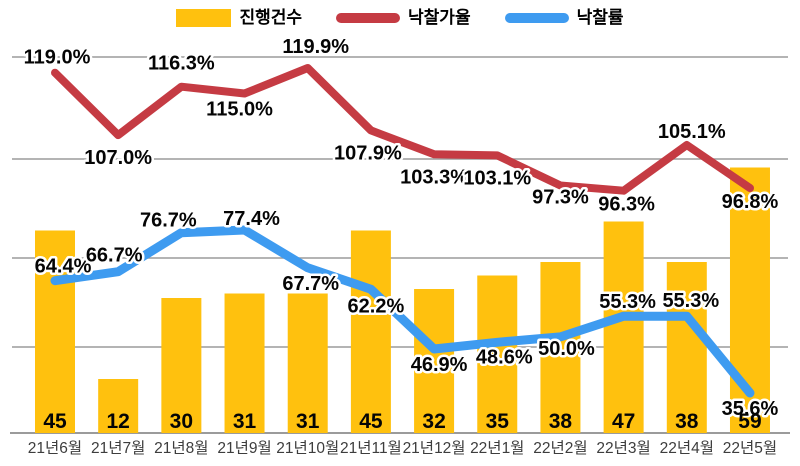 The image size is (800, 466). What do you see at coordinates (623, 327) in the screenshot?
I see `bar-22년3월` at bounding box center [623, 327].